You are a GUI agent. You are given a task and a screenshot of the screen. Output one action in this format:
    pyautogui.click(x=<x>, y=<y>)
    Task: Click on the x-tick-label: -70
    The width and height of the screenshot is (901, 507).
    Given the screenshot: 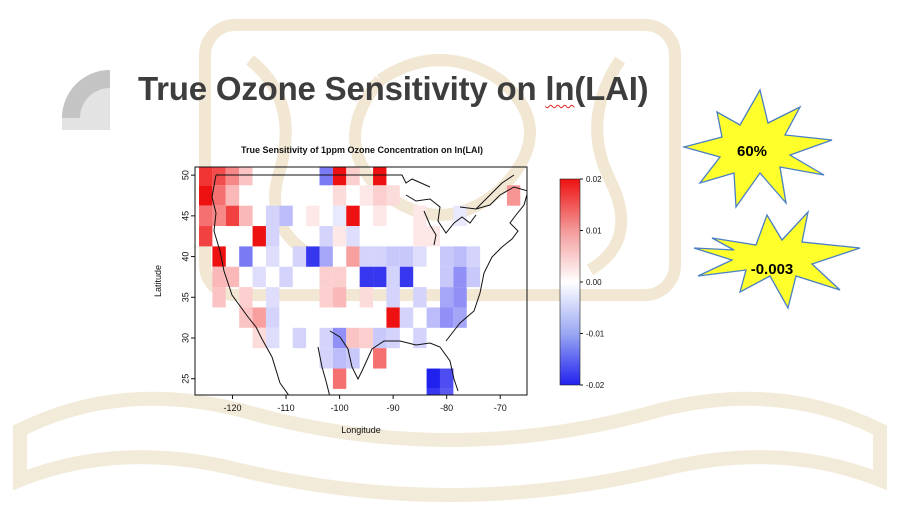 What is the action you would take?
    pyautogui.click(x=500, y=408)
    